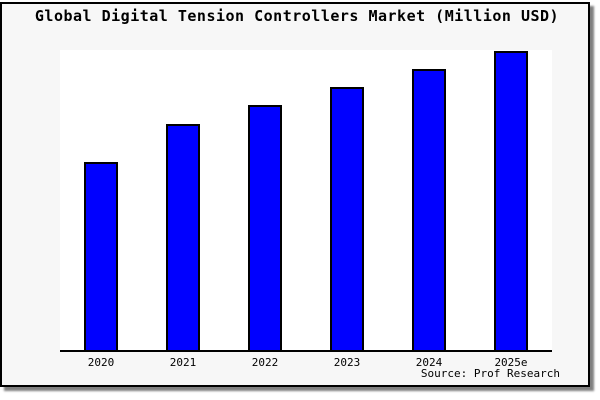 The width and height of the screenshot is (600, 400). What do you see at coordinates (347, 218) in the screenshot?
I see `bar-2023` at bounding box center [347, 218].